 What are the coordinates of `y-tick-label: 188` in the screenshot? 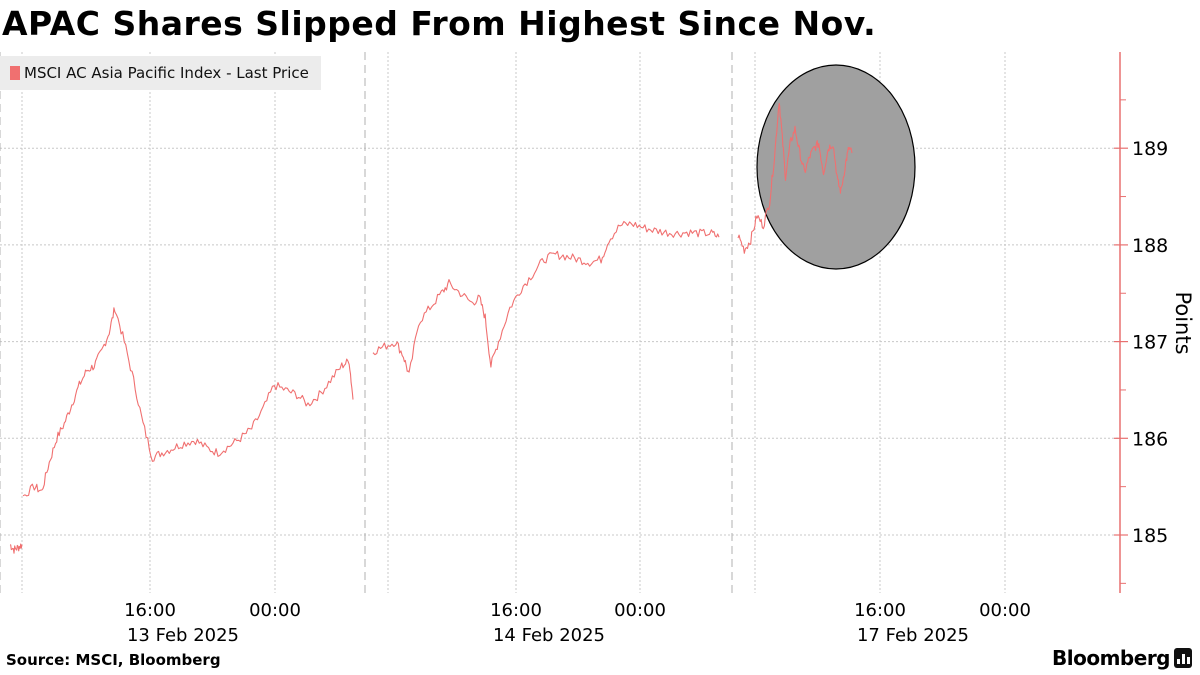 It's located at (1150, 246).